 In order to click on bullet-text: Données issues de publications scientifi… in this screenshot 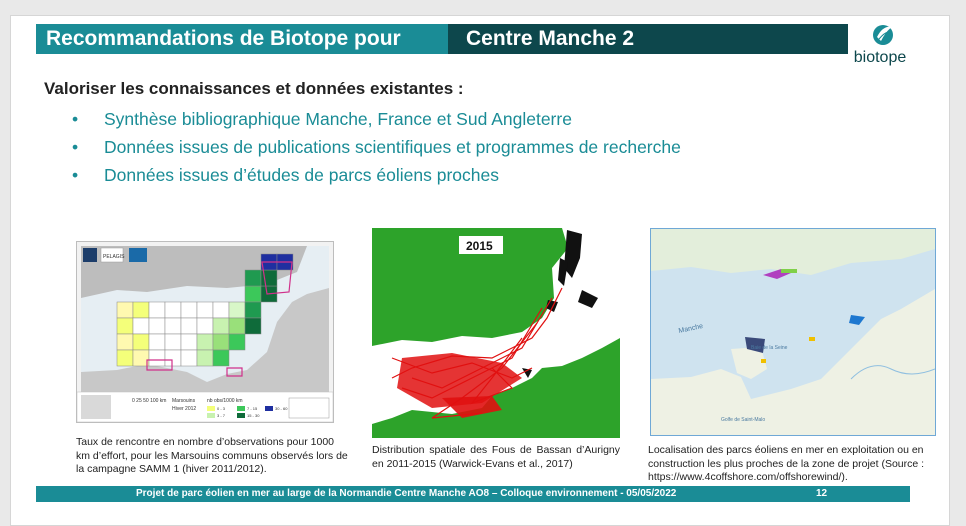, I will do `click(392, 147)`.